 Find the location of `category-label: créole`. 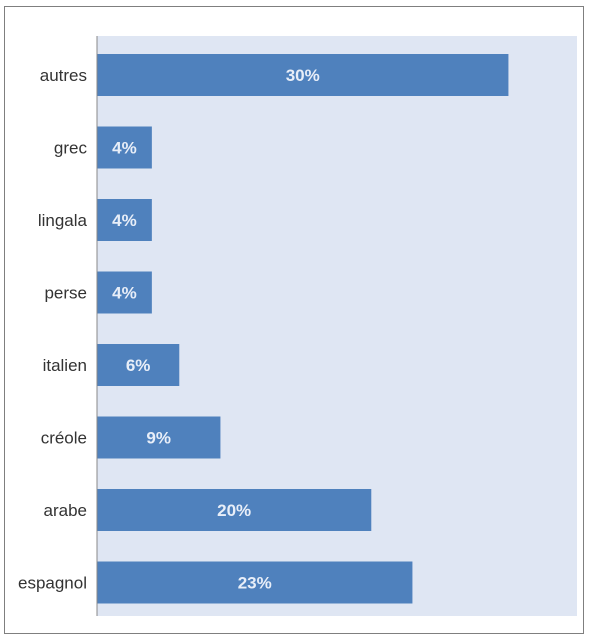

category-label: créole is located at coordinates (64, 438).